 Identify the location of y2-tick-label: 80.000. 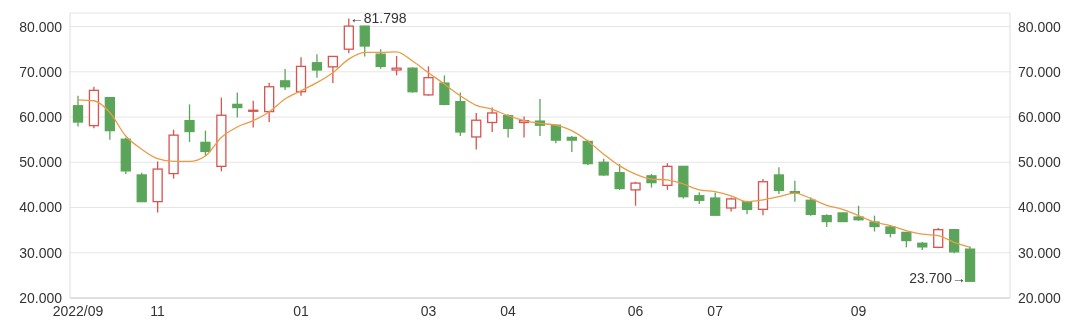
(1040, 26).